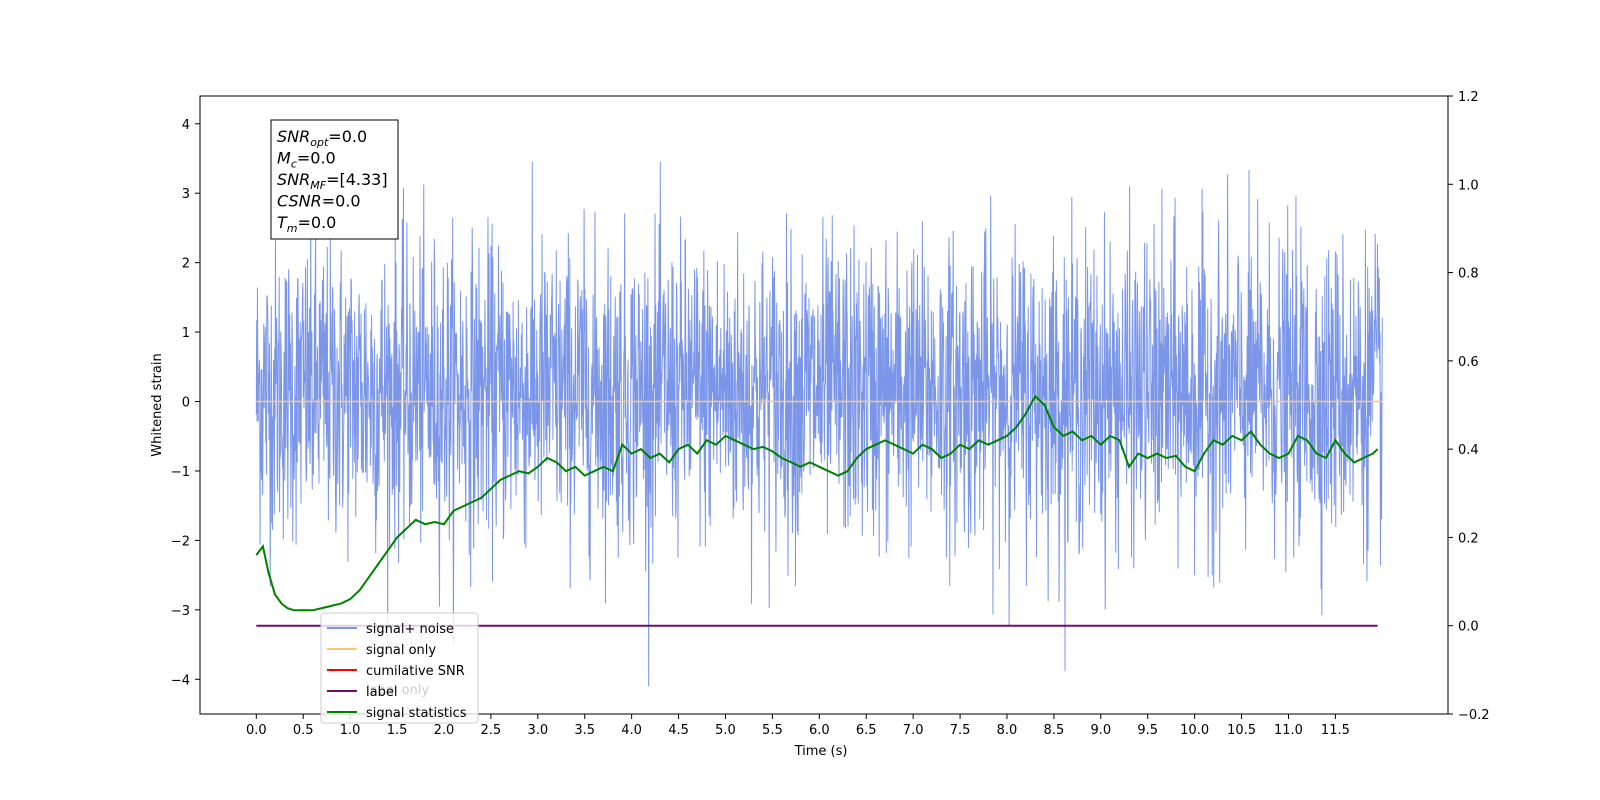 The width and height of the screenshot is (1600, 800). What do you see at coordinates (821, 751) in the screenshot?
I see `x-axis-title: Time (s)` at bounding box center [821, 751].